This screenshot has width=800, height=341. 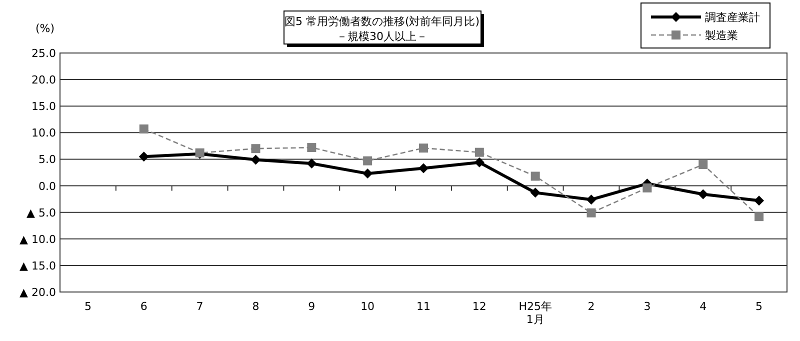 What do you see at coordinates (591, 306) in the screenshot?
I see `x-tick-label: 2` at bounding box center [591, 306].